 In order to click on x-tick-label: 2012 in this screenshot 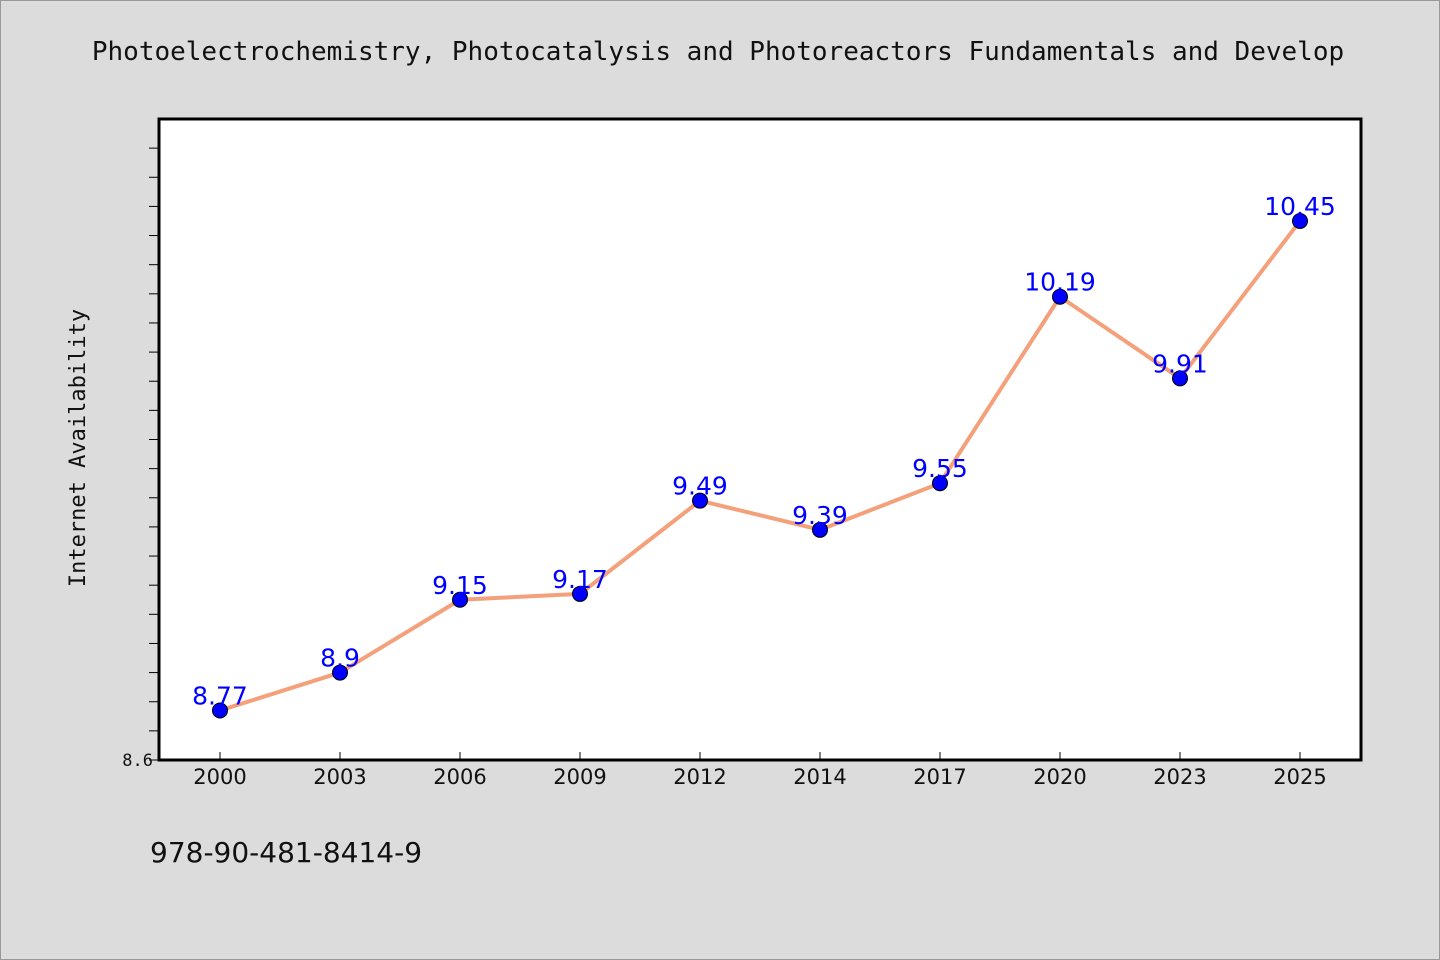, I will do `click(699, 777)`.